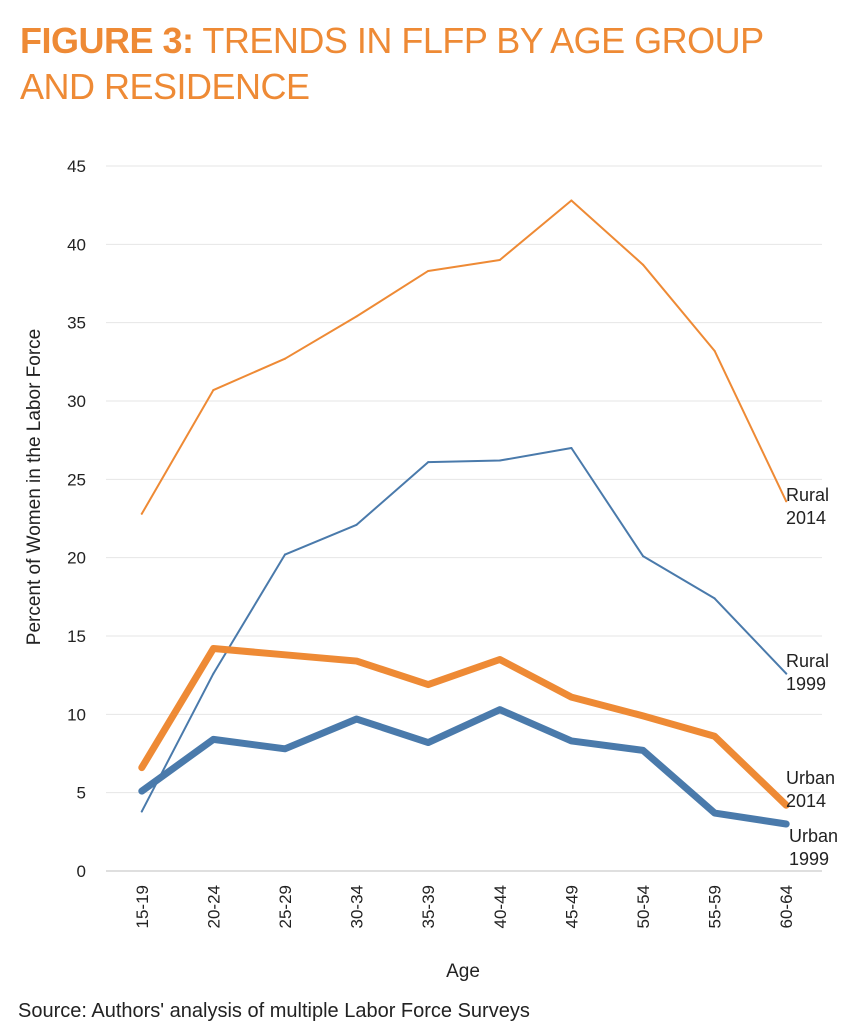 This screenshot has width=852, height=1036. I want to click on series-label-line-rural-2014-0: Rural, so click(807, 495).